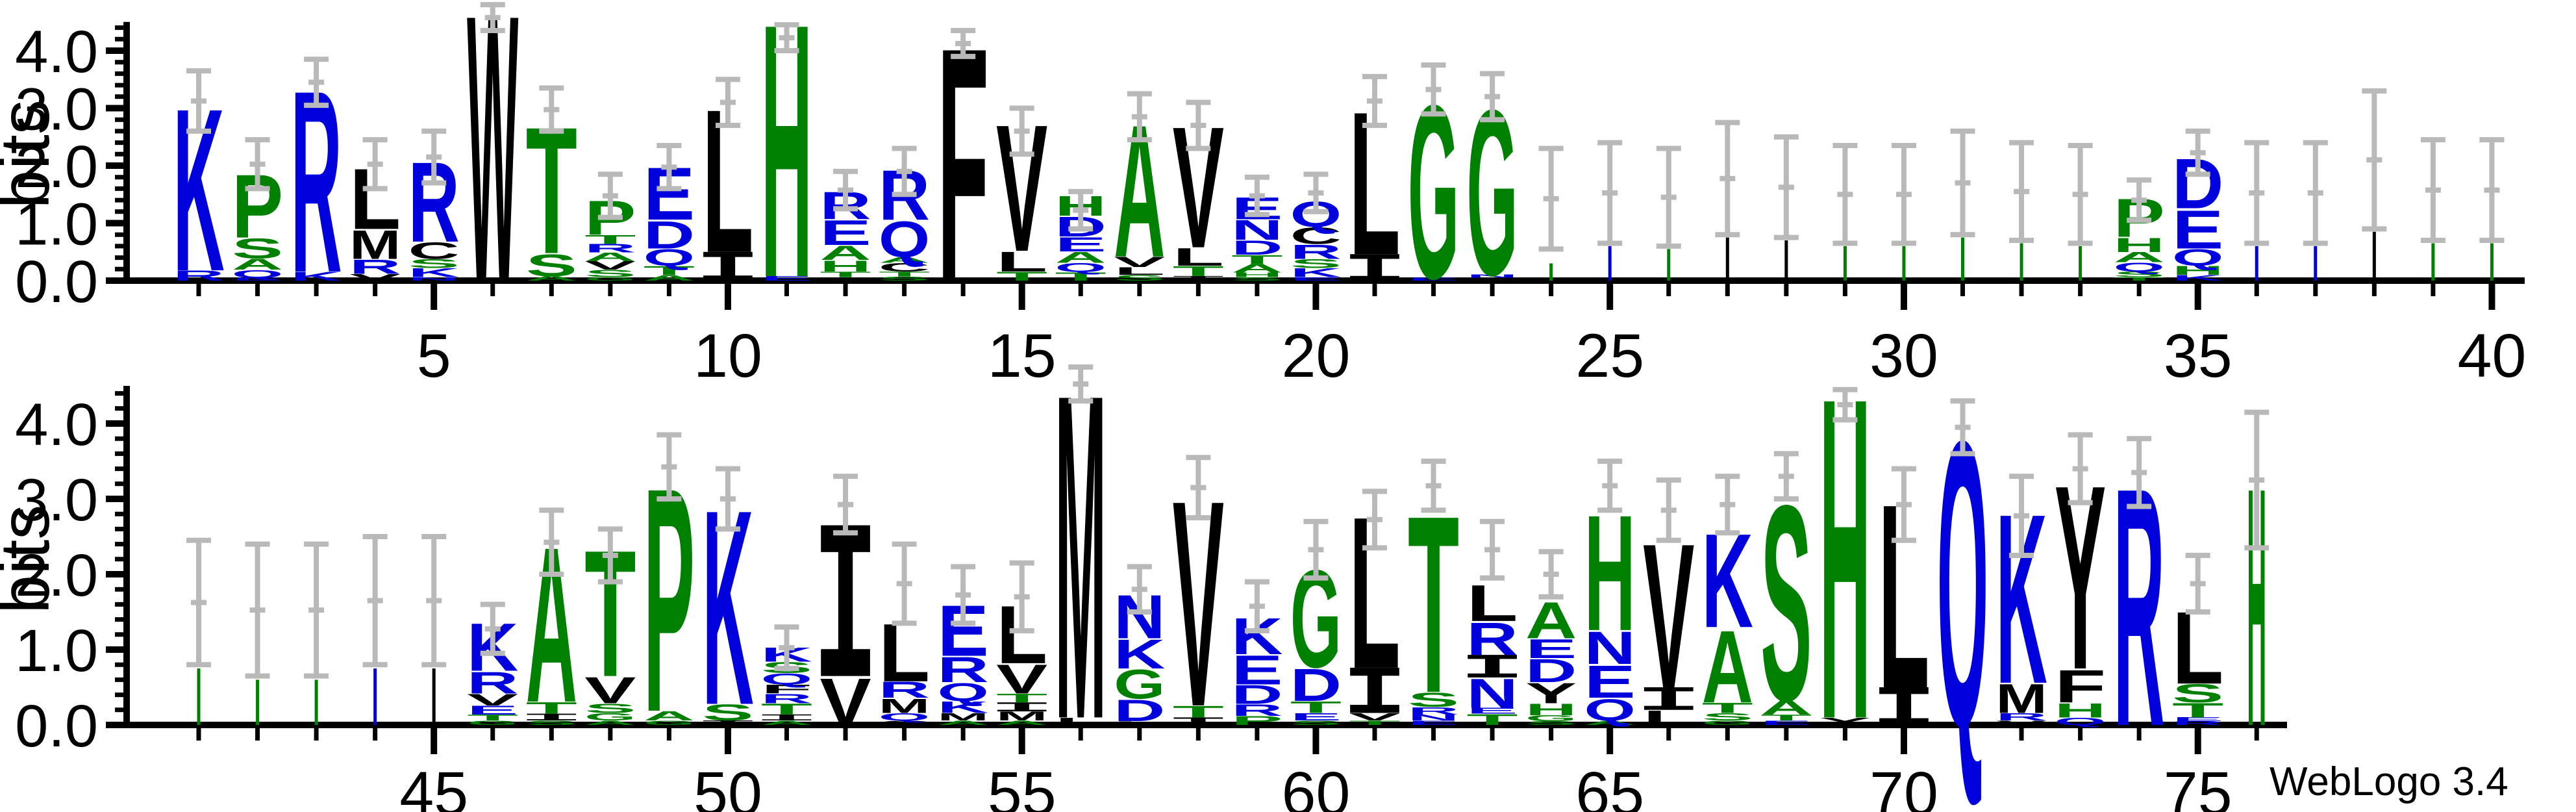 The height and width of the screenshot is (812, 2576). What do you see at coordinates (1551, 693) in the screenshot?
I see `svg-text: Y` at bounding box center [1551, 693].